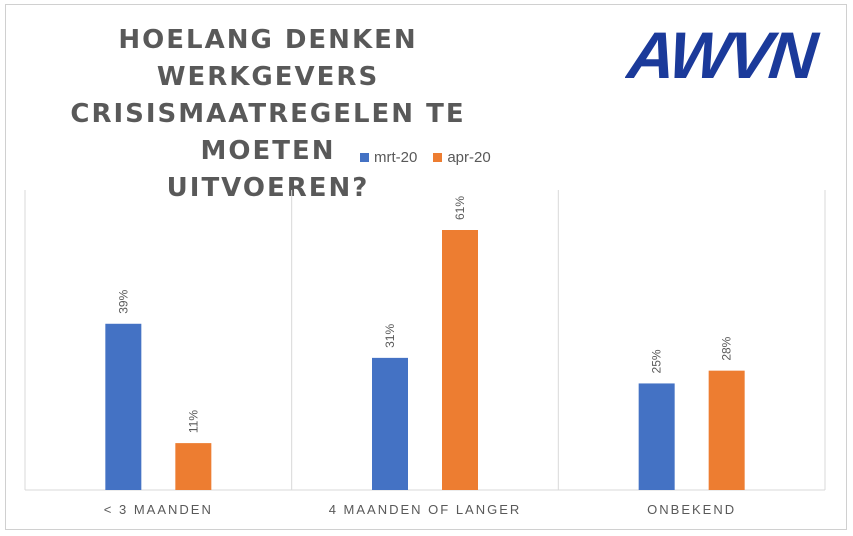 This screenshot has height=536, width=853. I want to click on data-label-mrt-20-0: 39%, so click(123, 301).